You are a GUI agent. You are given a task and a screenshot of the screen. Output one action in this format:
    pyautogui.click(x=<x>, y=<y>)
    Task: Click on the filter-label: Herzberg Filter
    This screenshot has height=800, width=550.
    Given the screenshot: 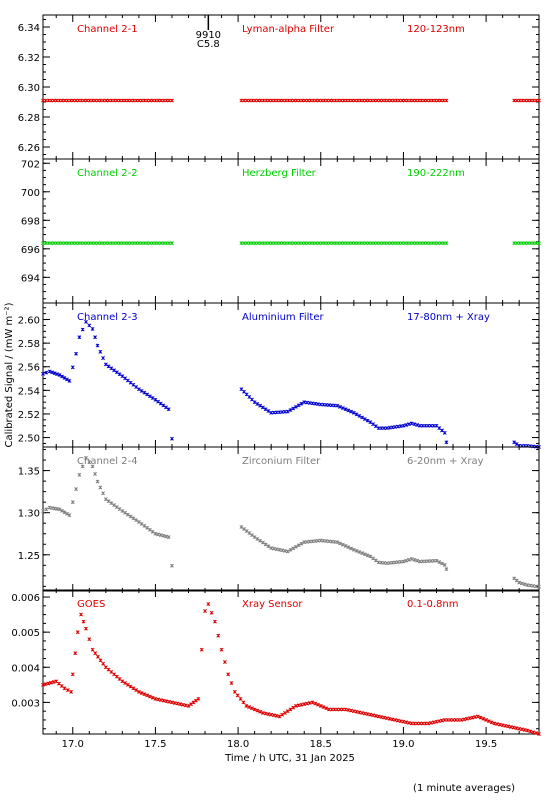 What is the action you would take?
    pyautogui.click(x=279, y=173)
    